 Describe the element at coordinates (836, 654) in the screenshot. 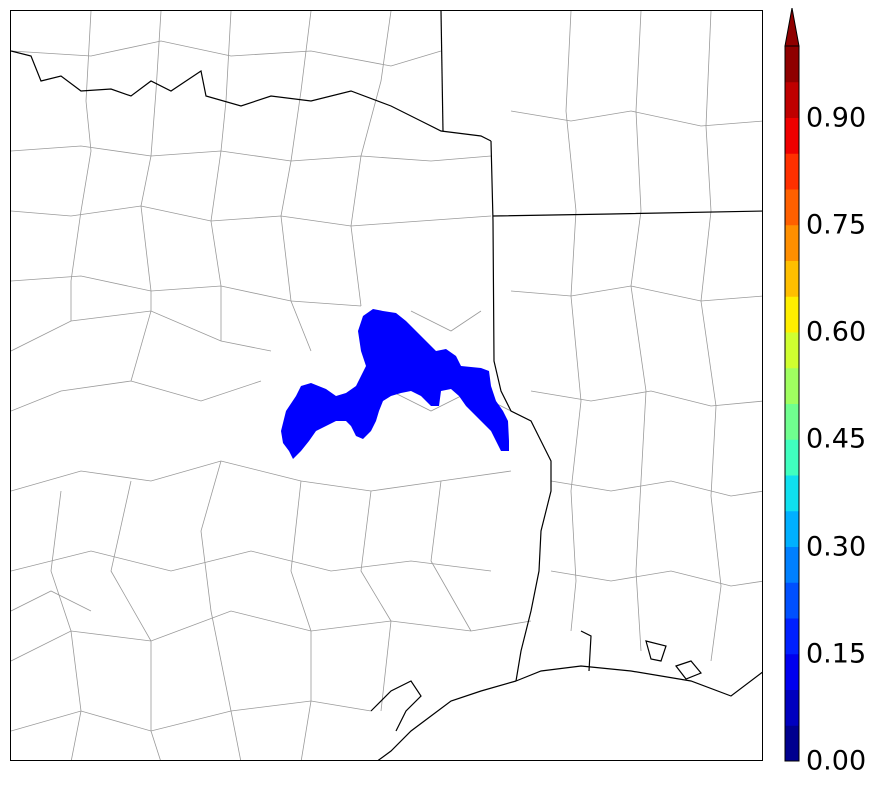

I see `colorbar-tick-label: 0.15` at that location.